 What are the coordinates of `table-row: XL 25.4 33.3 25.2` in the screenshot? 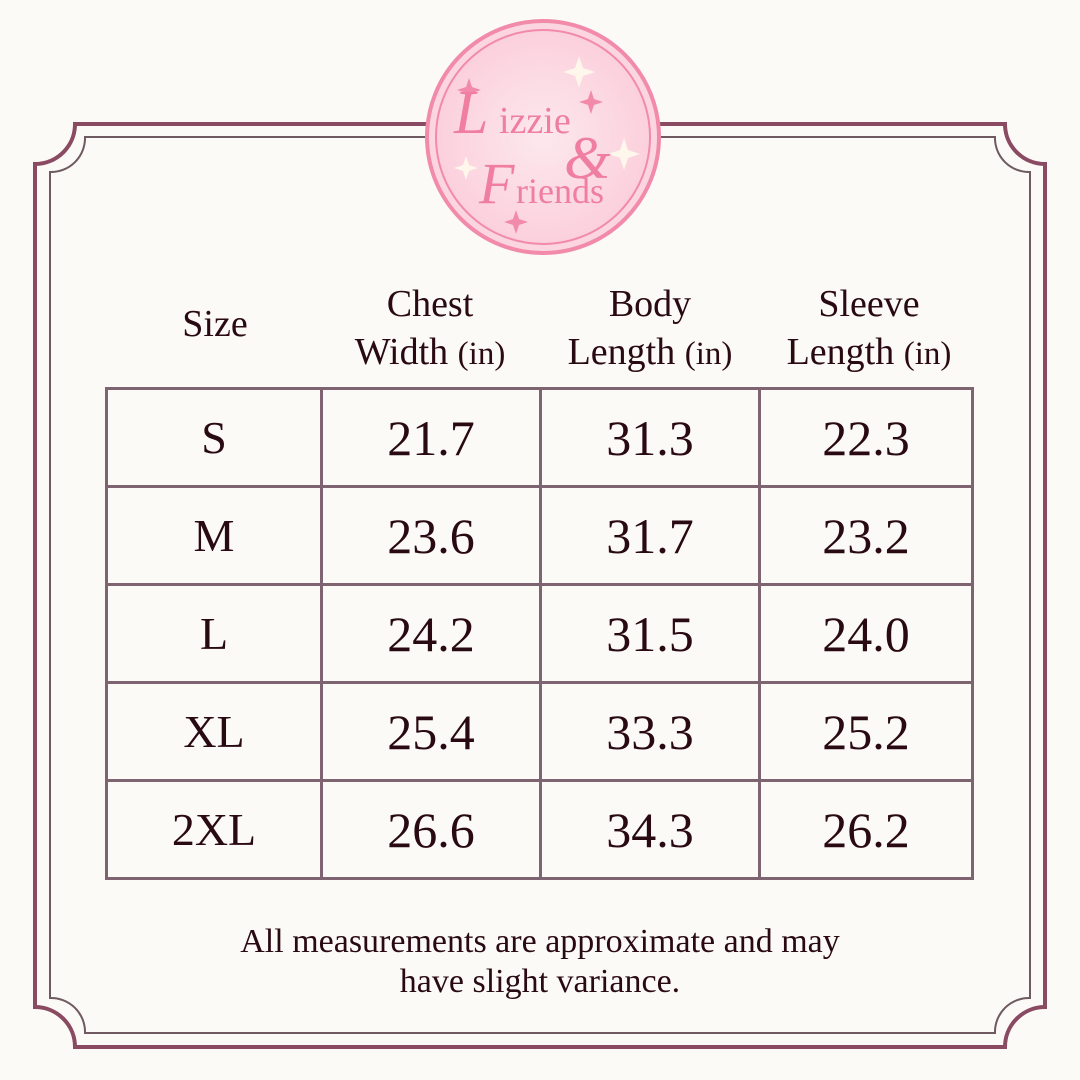 It's located at (539, 731).